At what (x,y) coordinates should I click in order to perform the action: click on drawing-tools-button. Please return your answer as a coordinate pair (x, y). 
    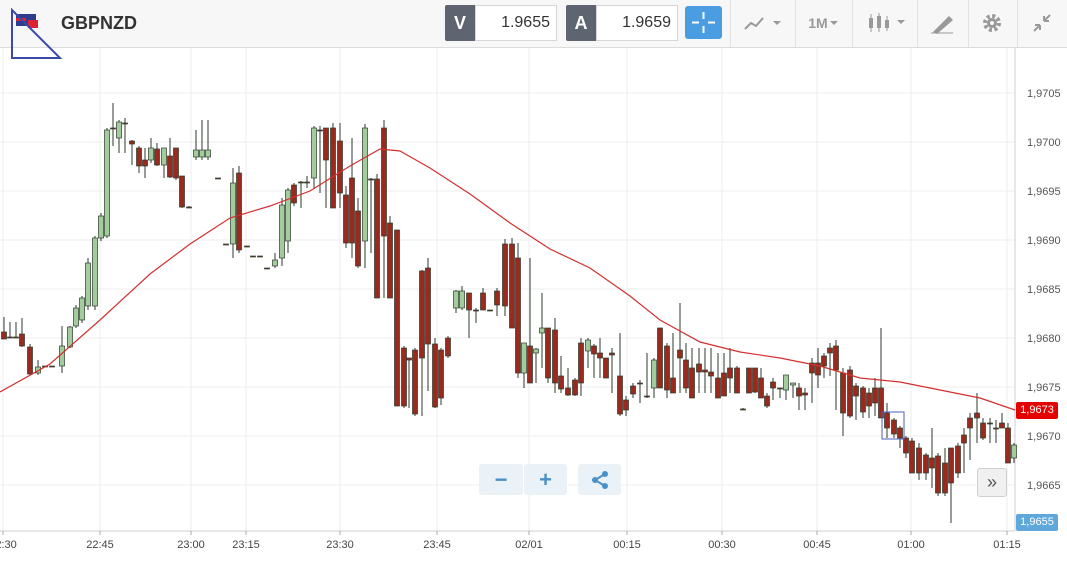
    Looking at the image, I should click on (942, 23).